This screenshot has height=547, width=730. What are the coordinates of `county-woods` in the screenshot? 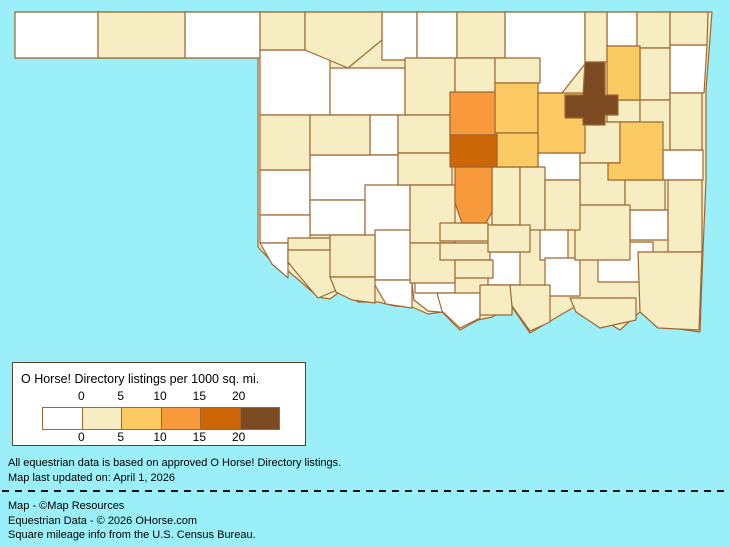 It's located at (343, 40).